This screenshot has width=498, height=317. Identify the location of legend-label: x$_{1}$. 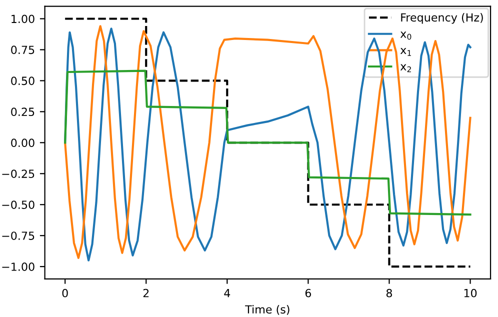
(405, 52).